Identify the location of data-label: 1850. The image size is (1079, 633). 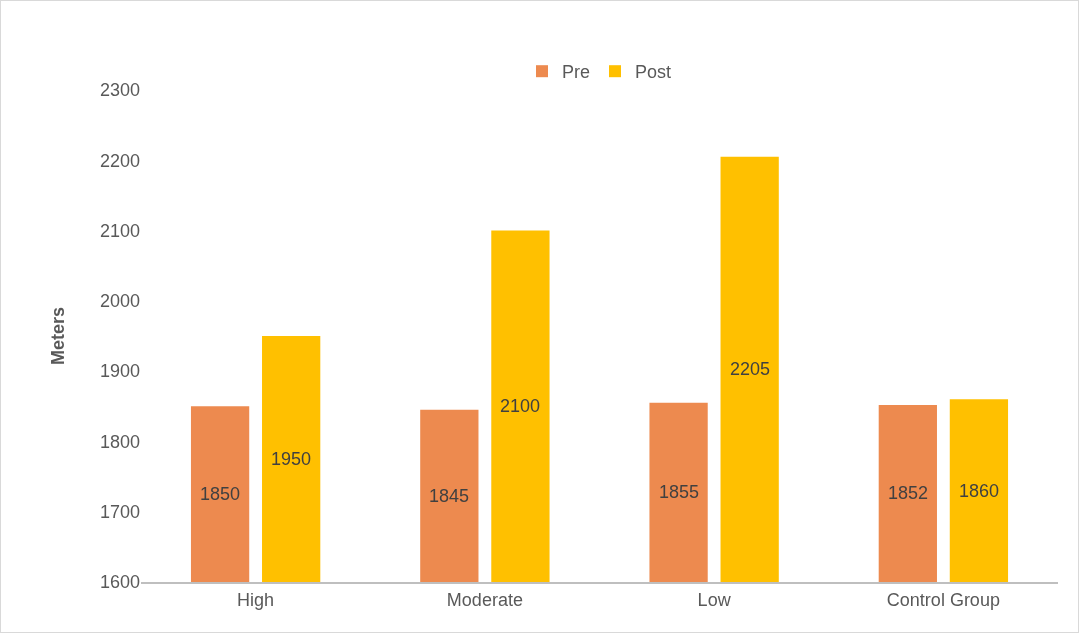
(220, 494).